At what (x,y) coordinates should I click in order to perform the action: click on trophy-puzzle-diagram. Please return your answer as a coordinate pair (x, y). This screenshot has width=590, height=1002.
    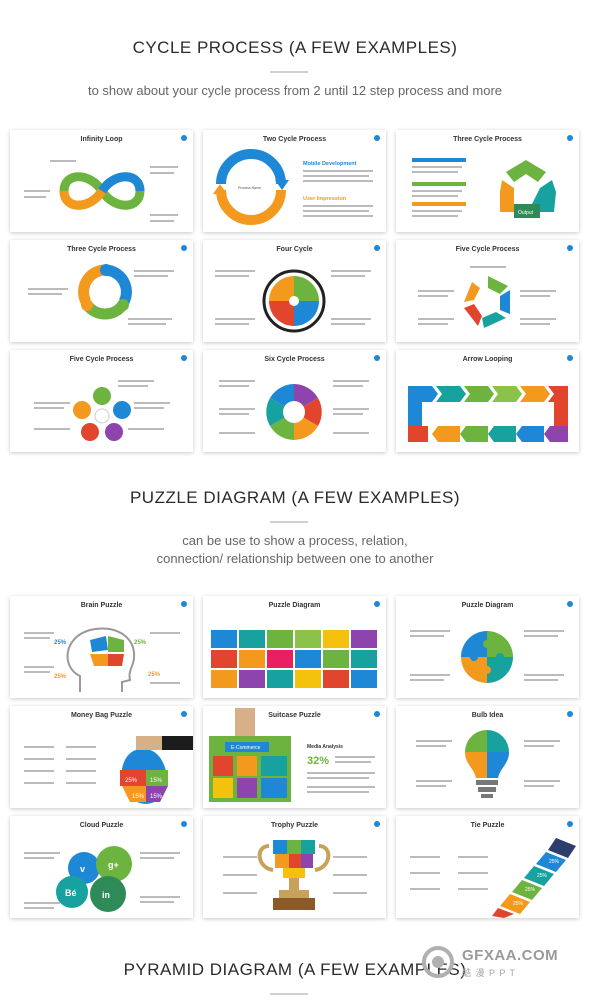
    Looking at the image, I should click on (295, 875).